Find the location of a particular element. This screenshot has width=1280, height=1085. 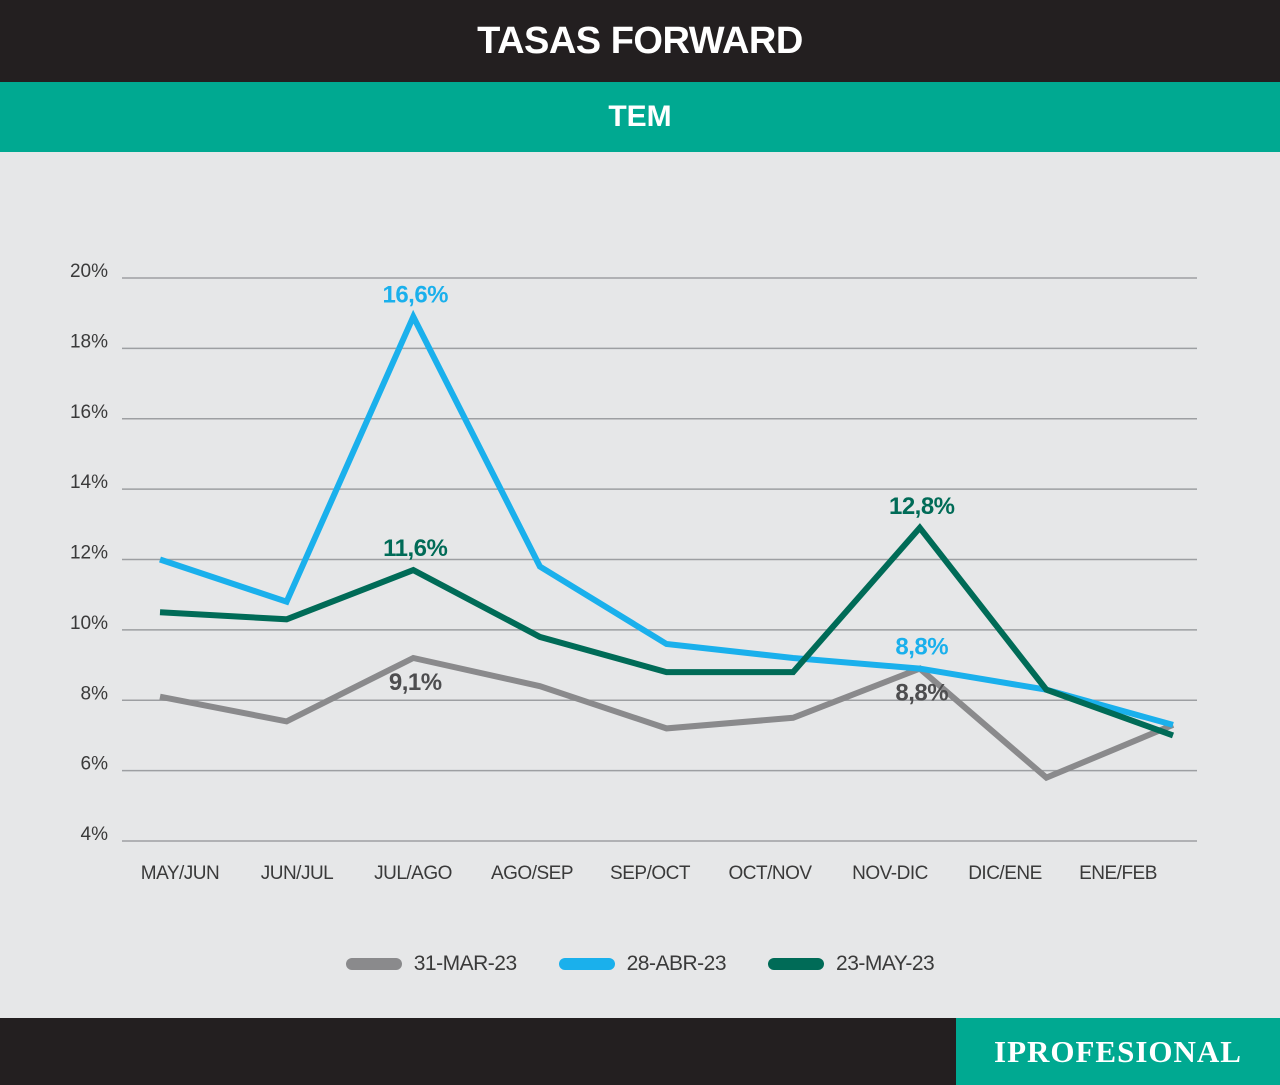

chart-subtitle: TEM is located at coordinates (640, 116).